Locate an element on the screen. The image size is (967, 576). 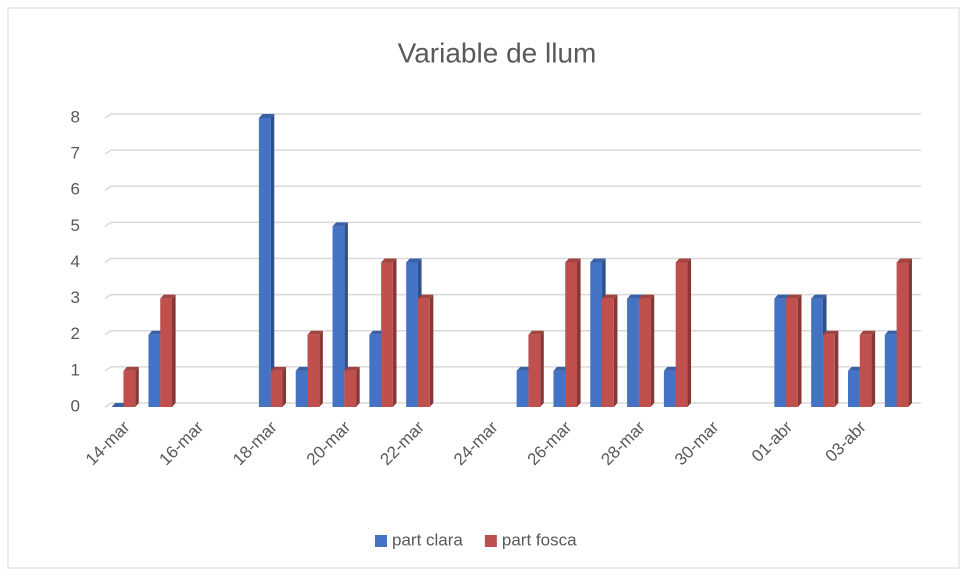
y-tick-label: 2 is located at coordinates (75, 333).